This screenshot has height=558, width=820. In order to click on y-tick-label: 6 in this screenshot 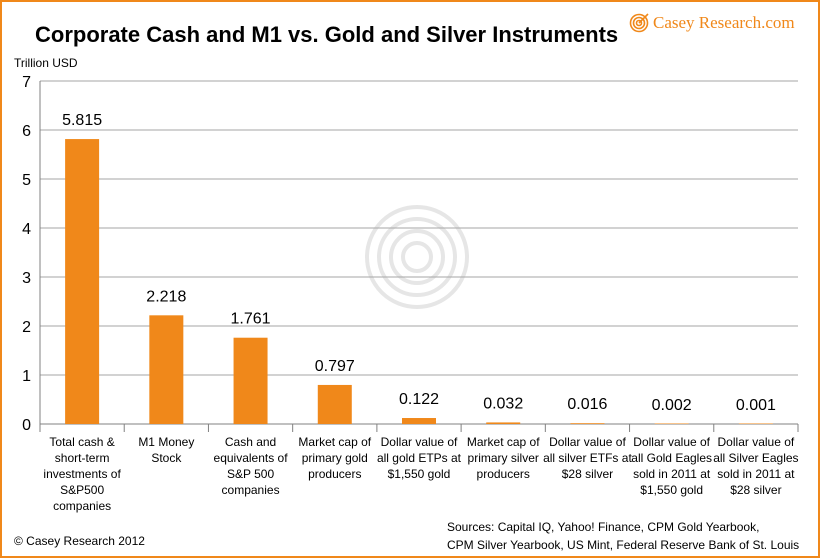, I will do `click(26, 131)`.